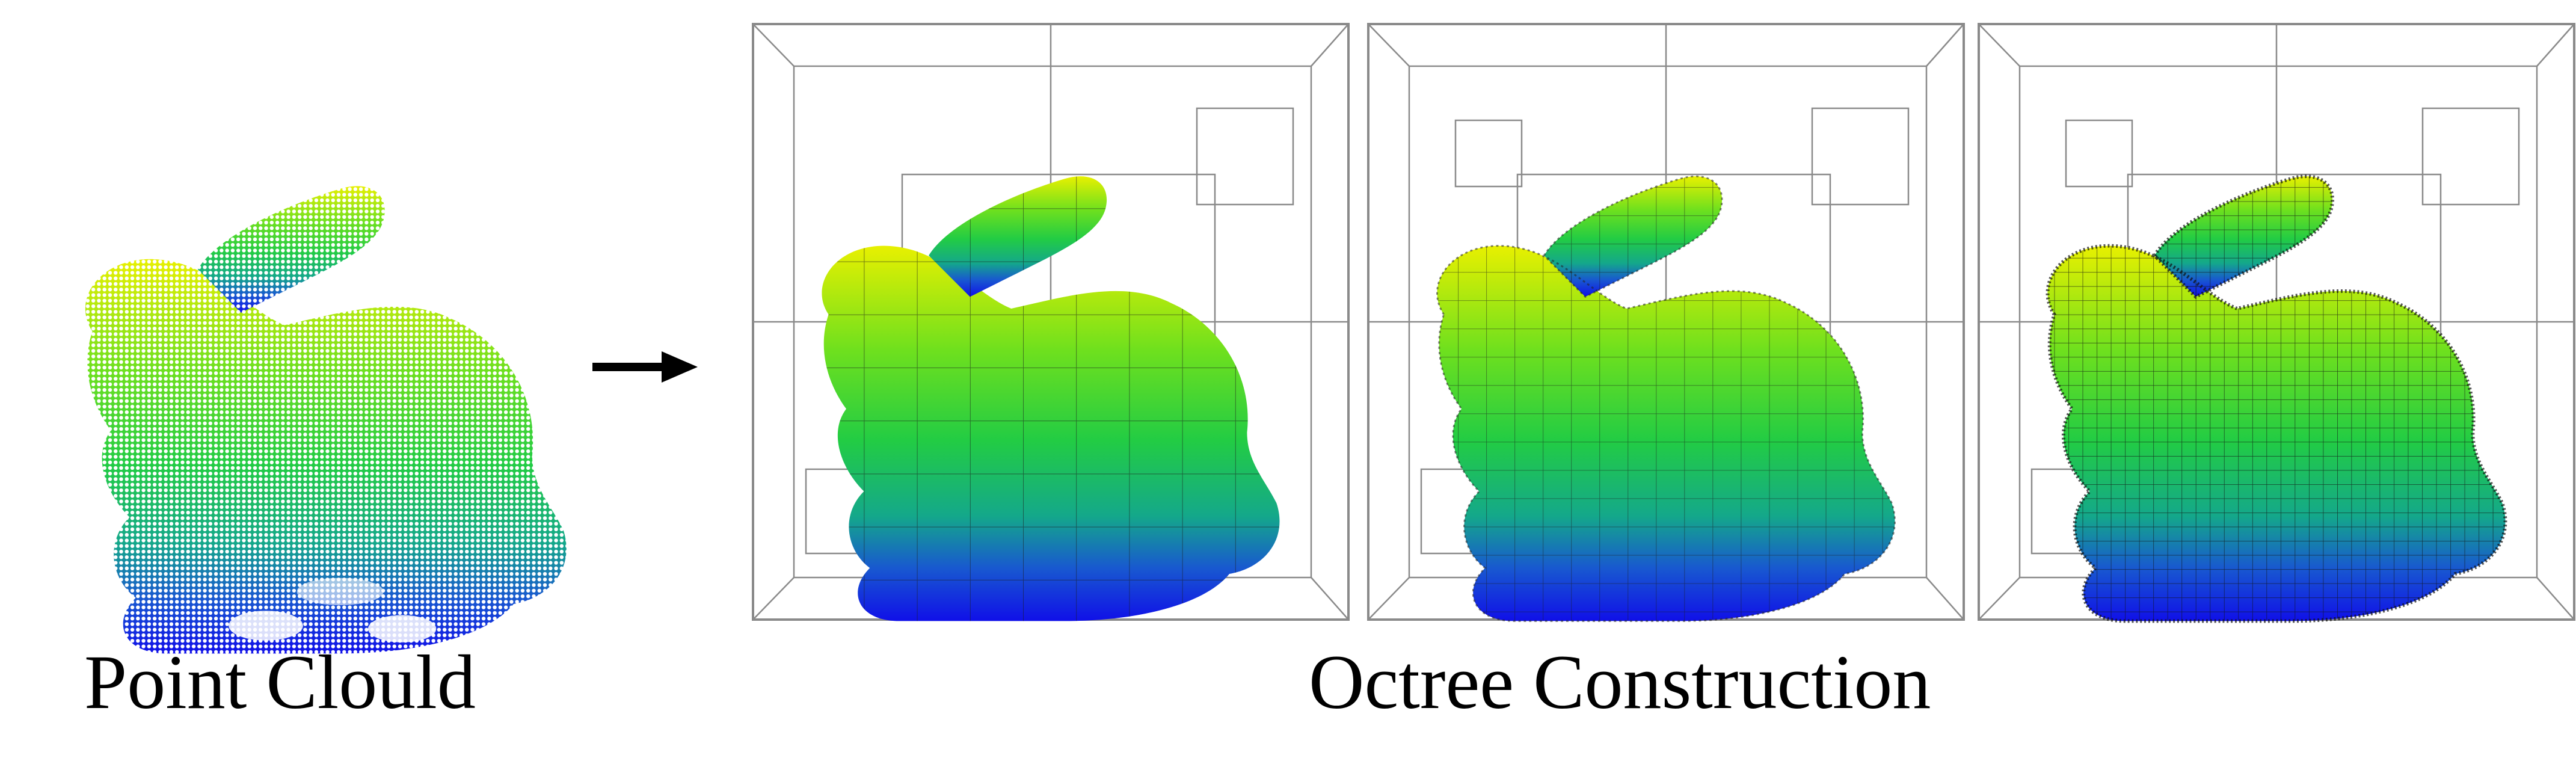 Image resolution: width=2576 pixels, height=773 pixels. Describe the element at coordinates (1620, 682) in the screenshot. I see `octree-construction-caption: Octree Construction` at that location.